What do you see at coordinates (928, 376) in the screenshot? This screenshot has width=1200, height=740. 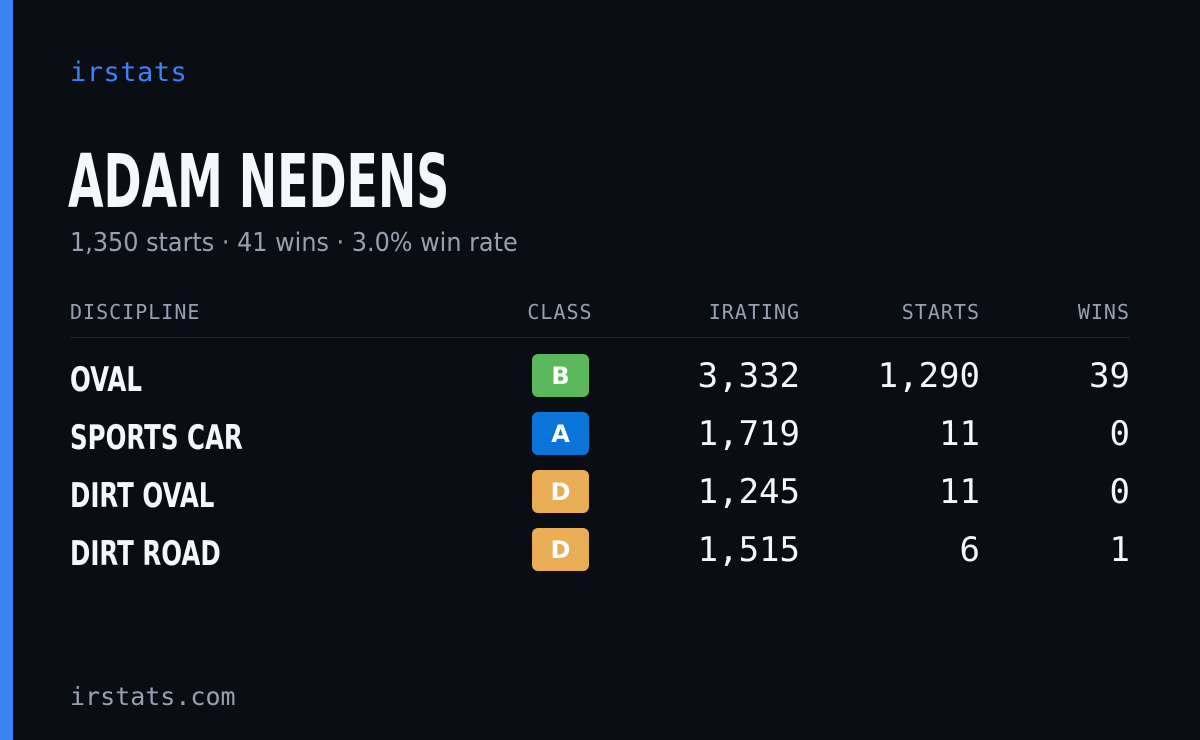 I see `starts-value: 1,290` at bounding box center [928, 376].